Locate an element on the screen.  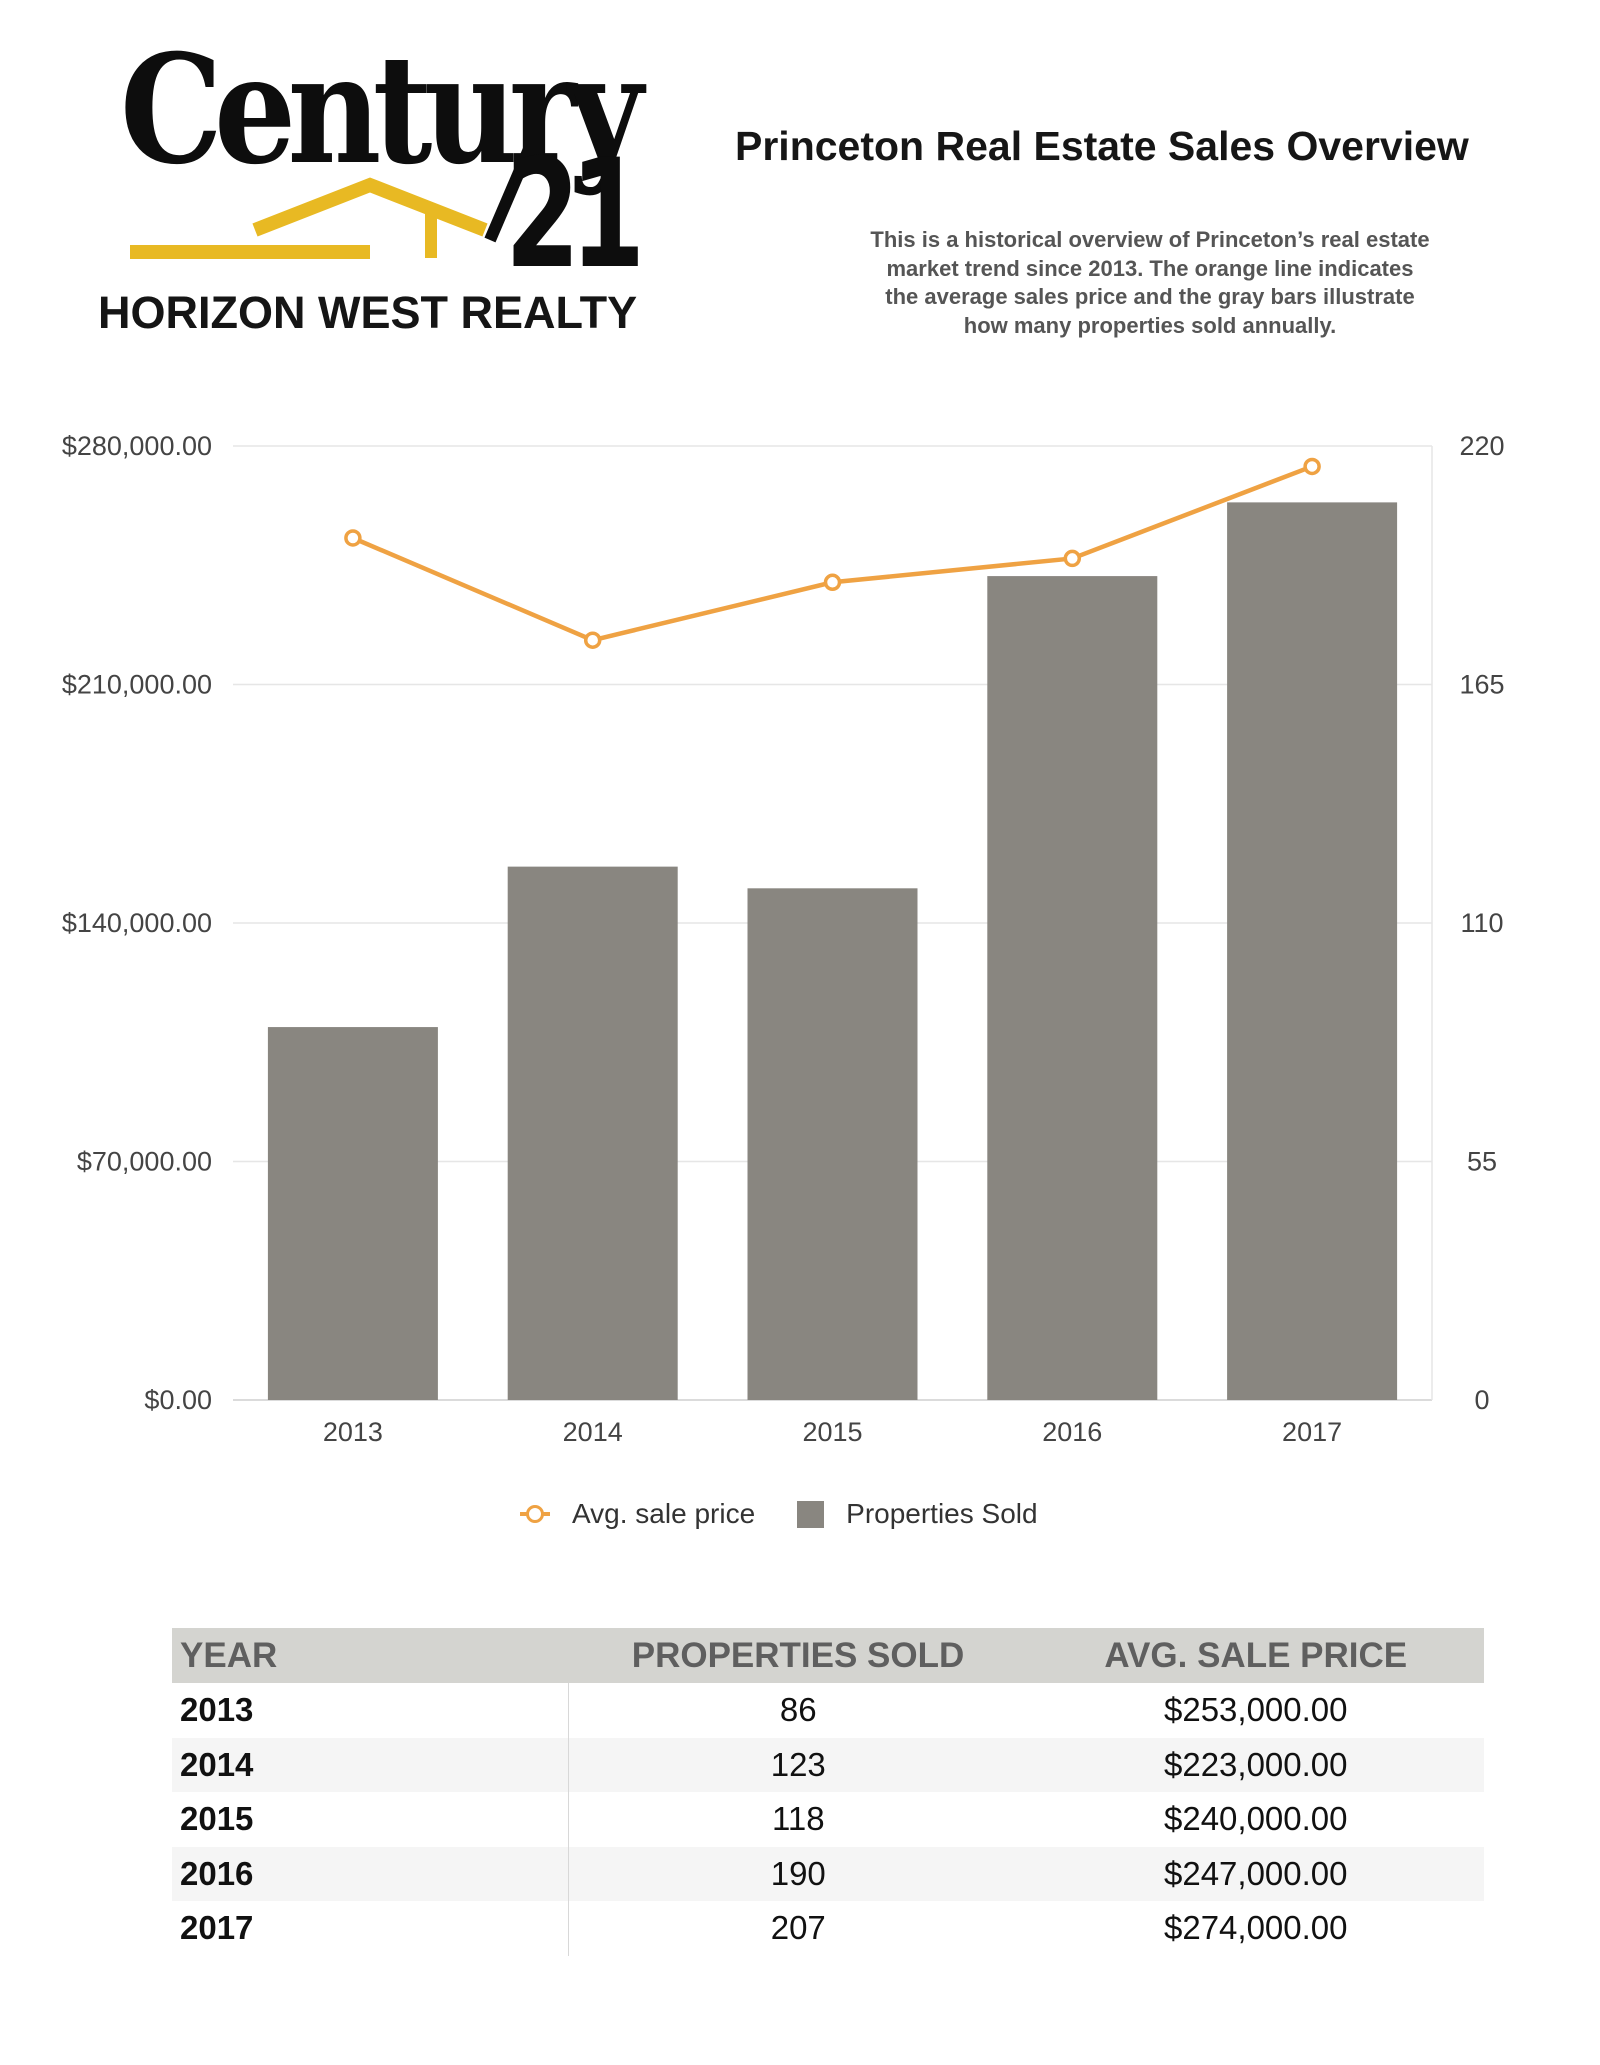
bar-2016 is located at coordinates (1072, 988).